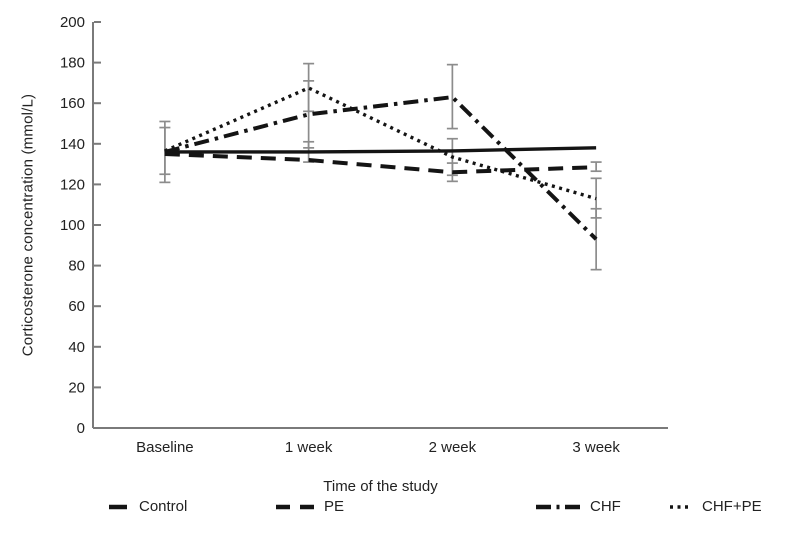  I want to click on legend-marker-solid-icon, so click(118, 506).